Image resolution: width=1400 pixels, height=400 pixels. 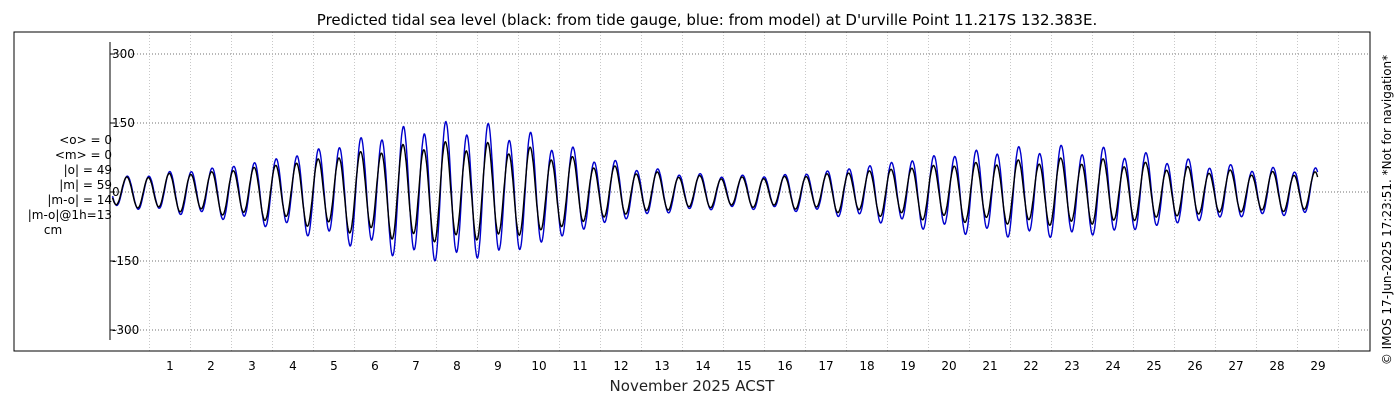 What do you see at coordinates (87, 170) in the screenshot?
I see `stat-abs-obs: |o| = 49` at bounding box center [87, 170].